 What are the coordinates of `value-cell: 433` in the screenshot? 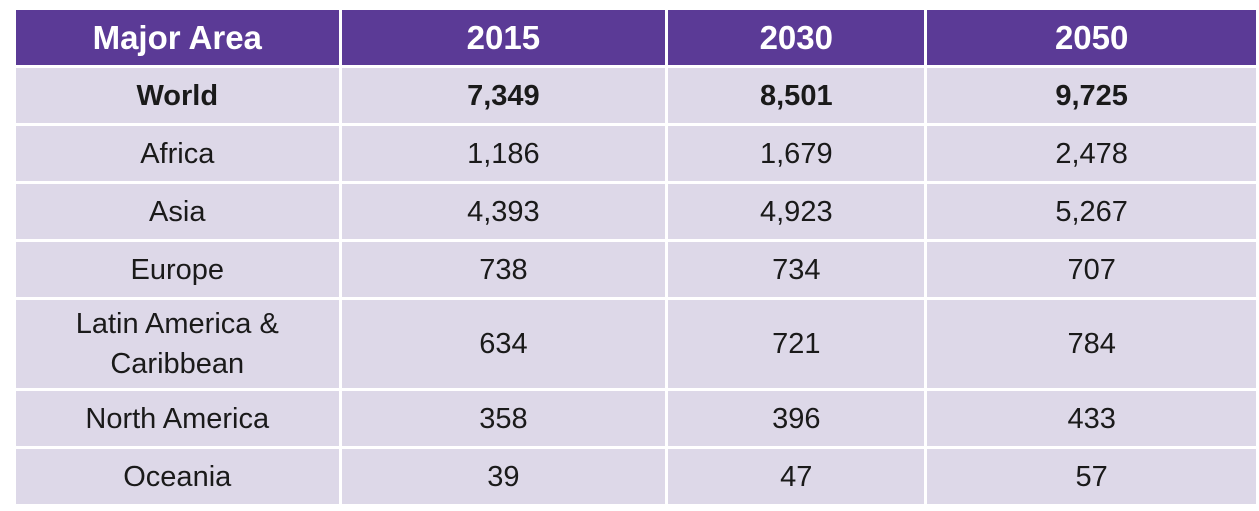 It's located at (1091, 418).